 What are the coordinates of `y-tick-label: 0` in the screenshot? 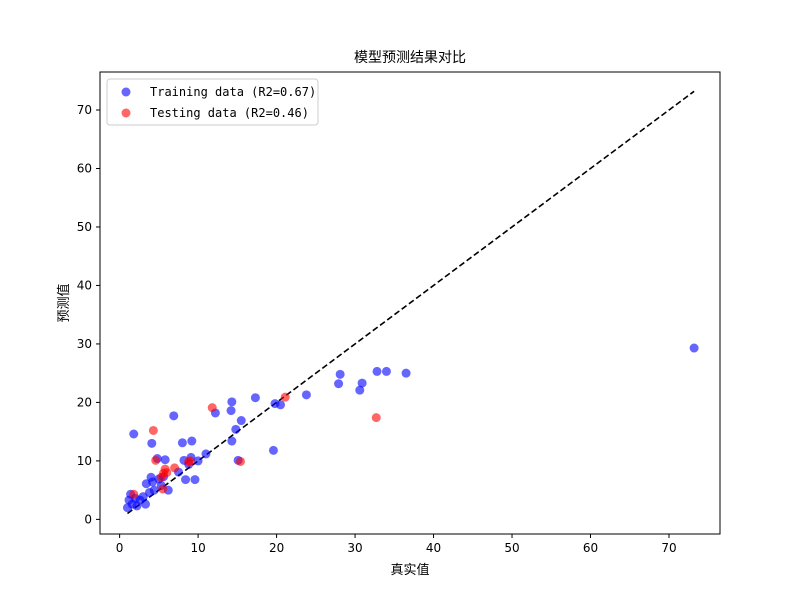 It's located at (88, 519).